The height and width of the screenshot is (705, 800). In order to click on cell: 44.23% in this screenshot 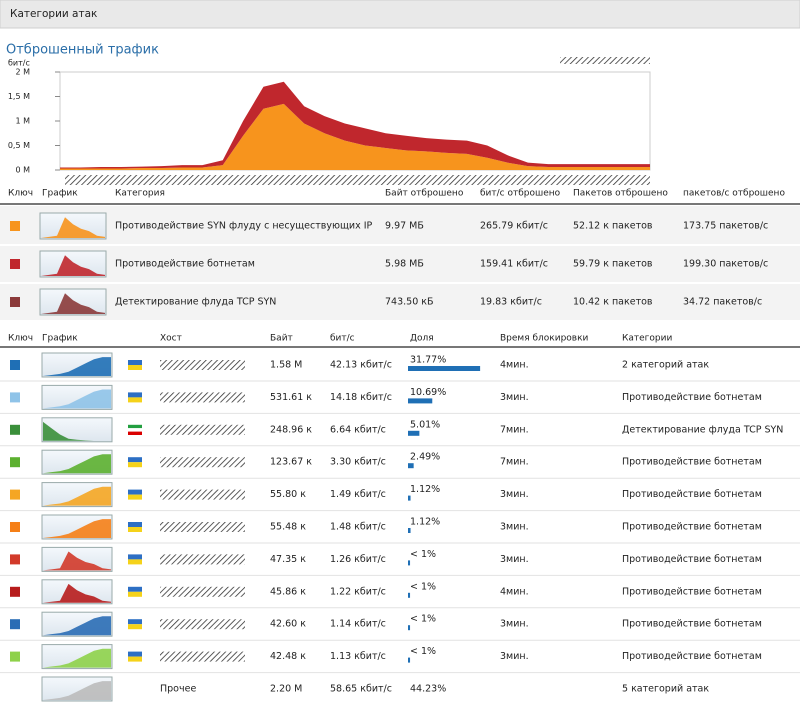, I will do `click(428, 689)`.